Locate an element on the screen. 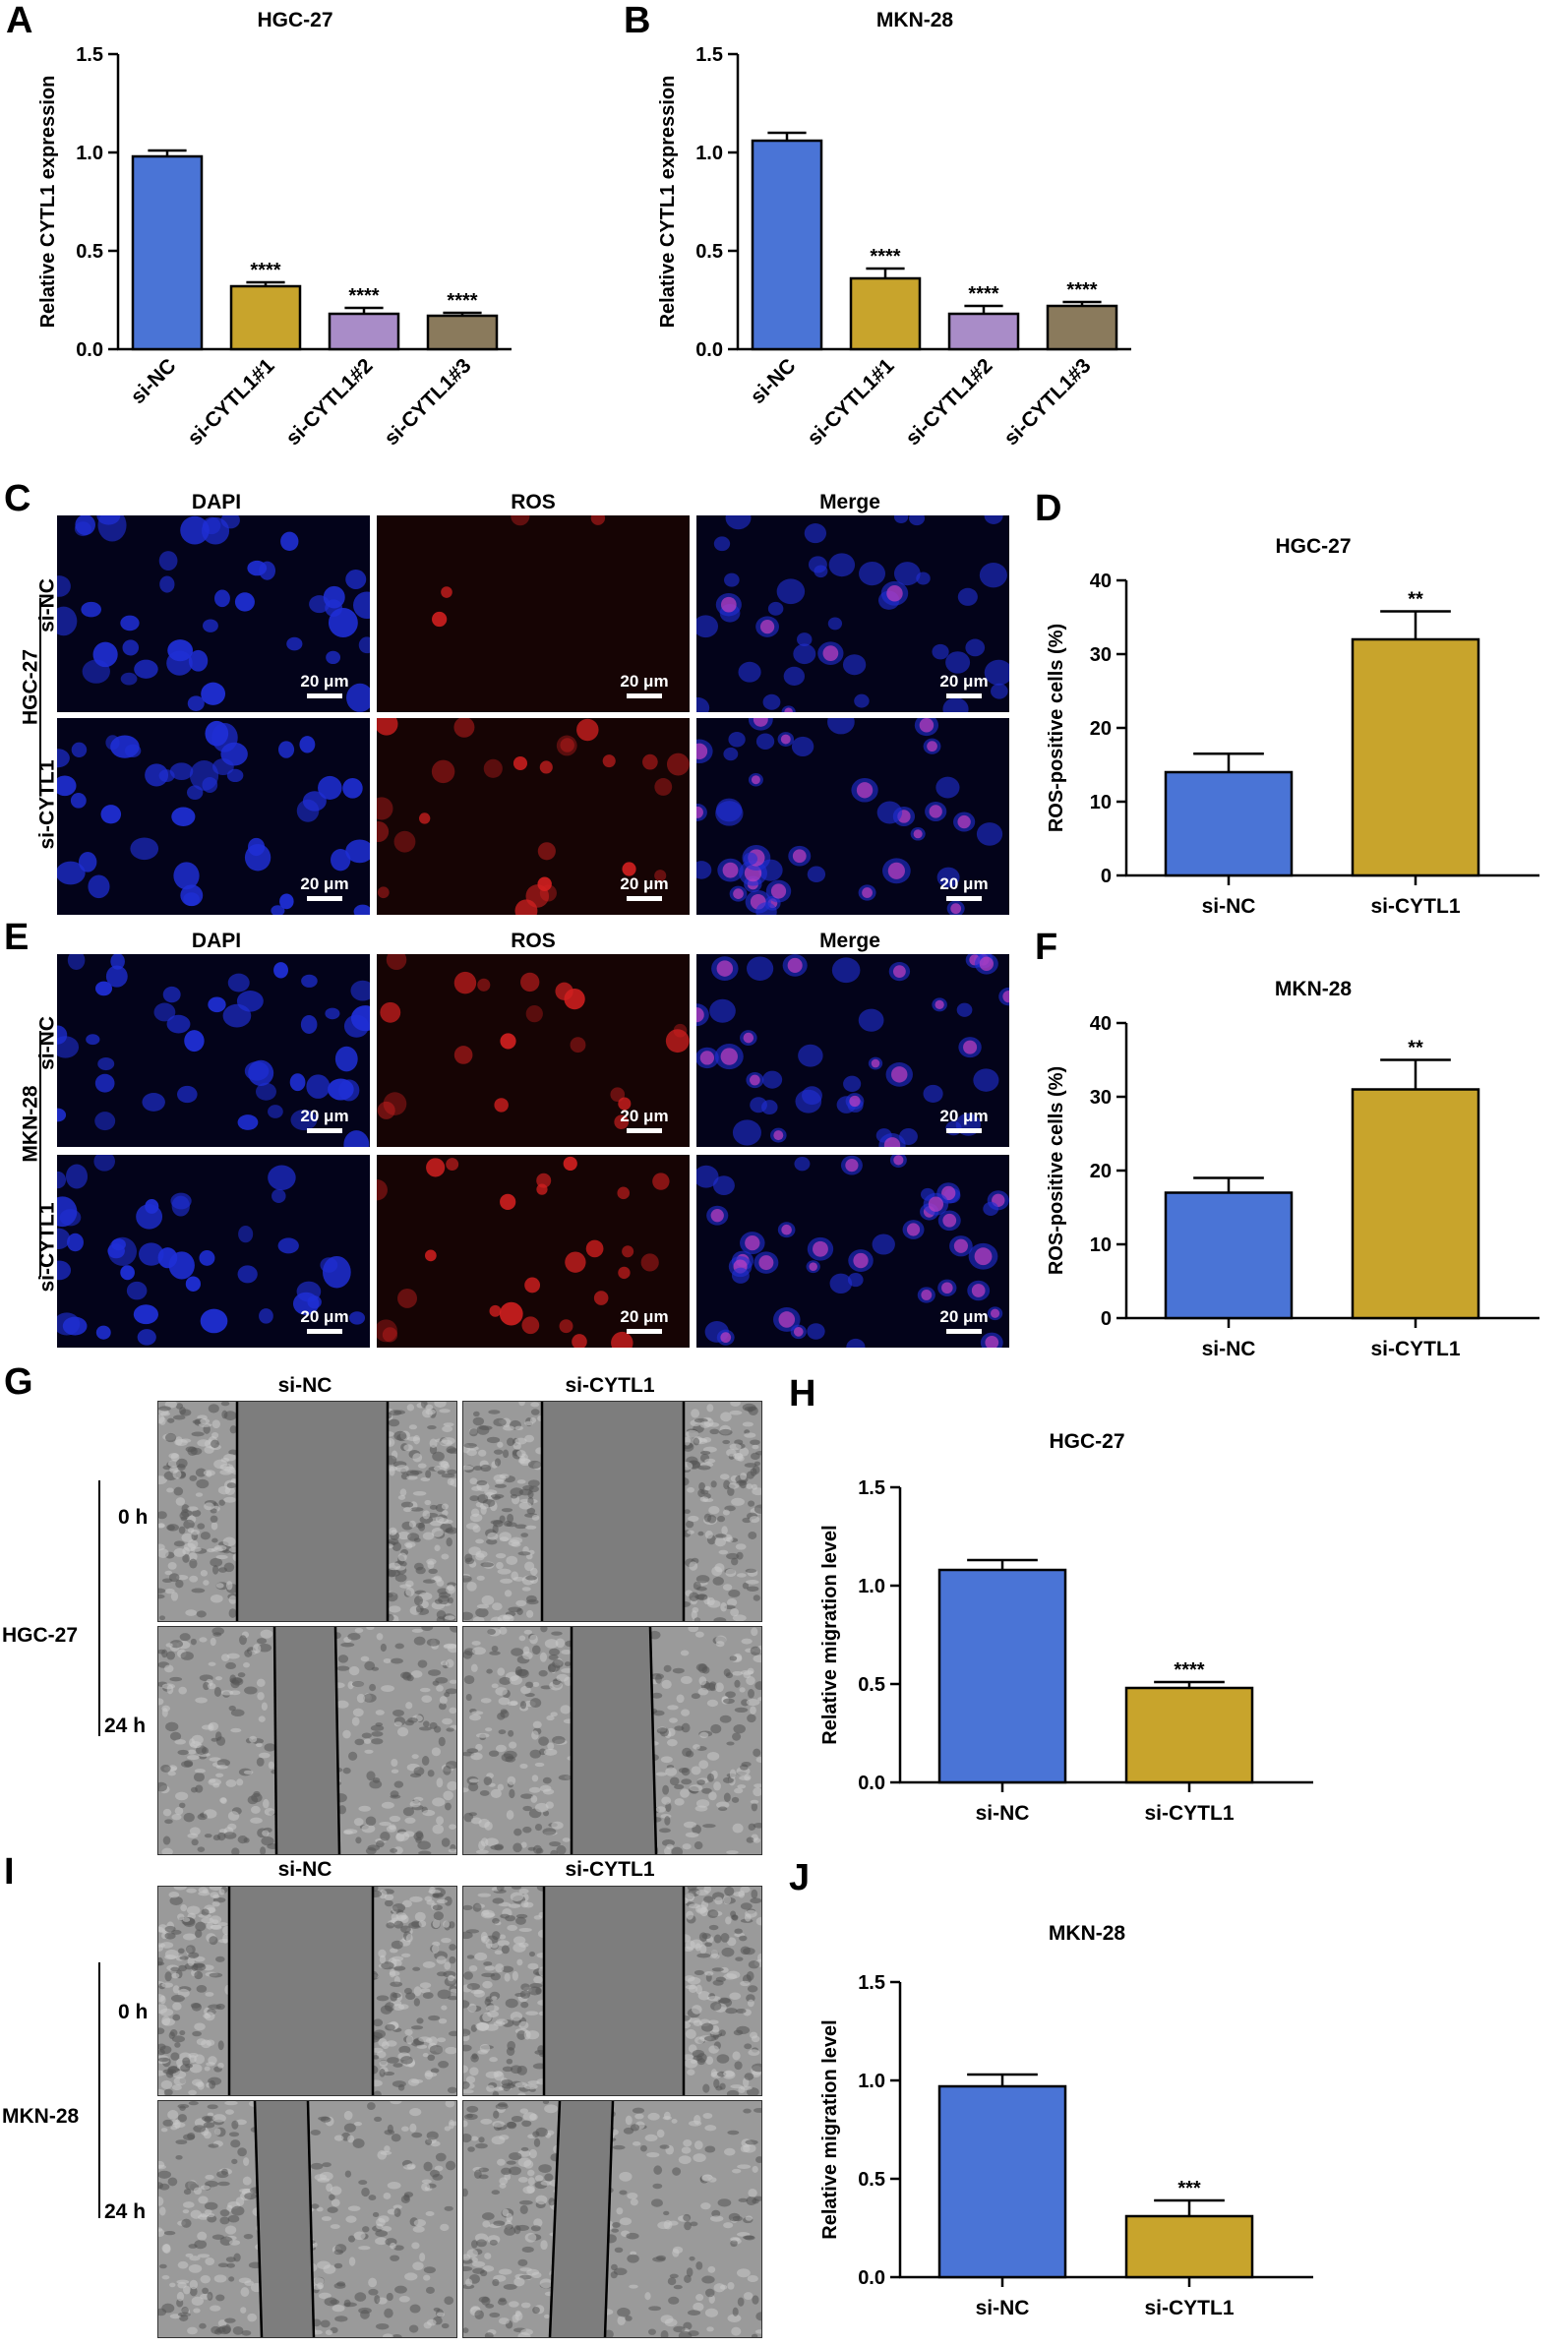 This screenshot has width=1568, height=2347. scale-bar-line is located at coordinates (644, 1130).